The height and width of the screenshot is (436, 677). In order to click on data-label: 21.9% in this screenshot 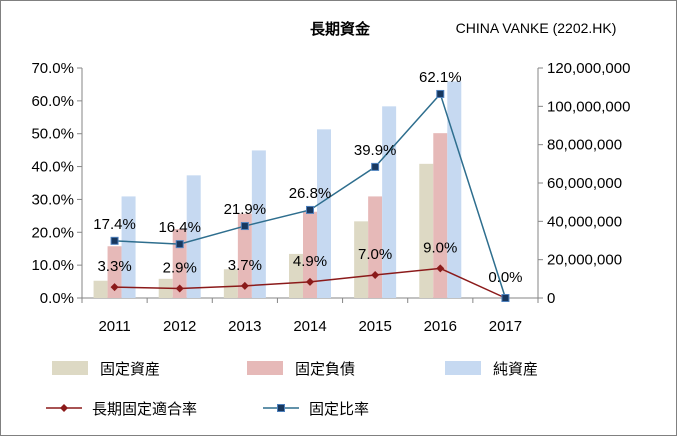, I will do `click(245, 209)`.